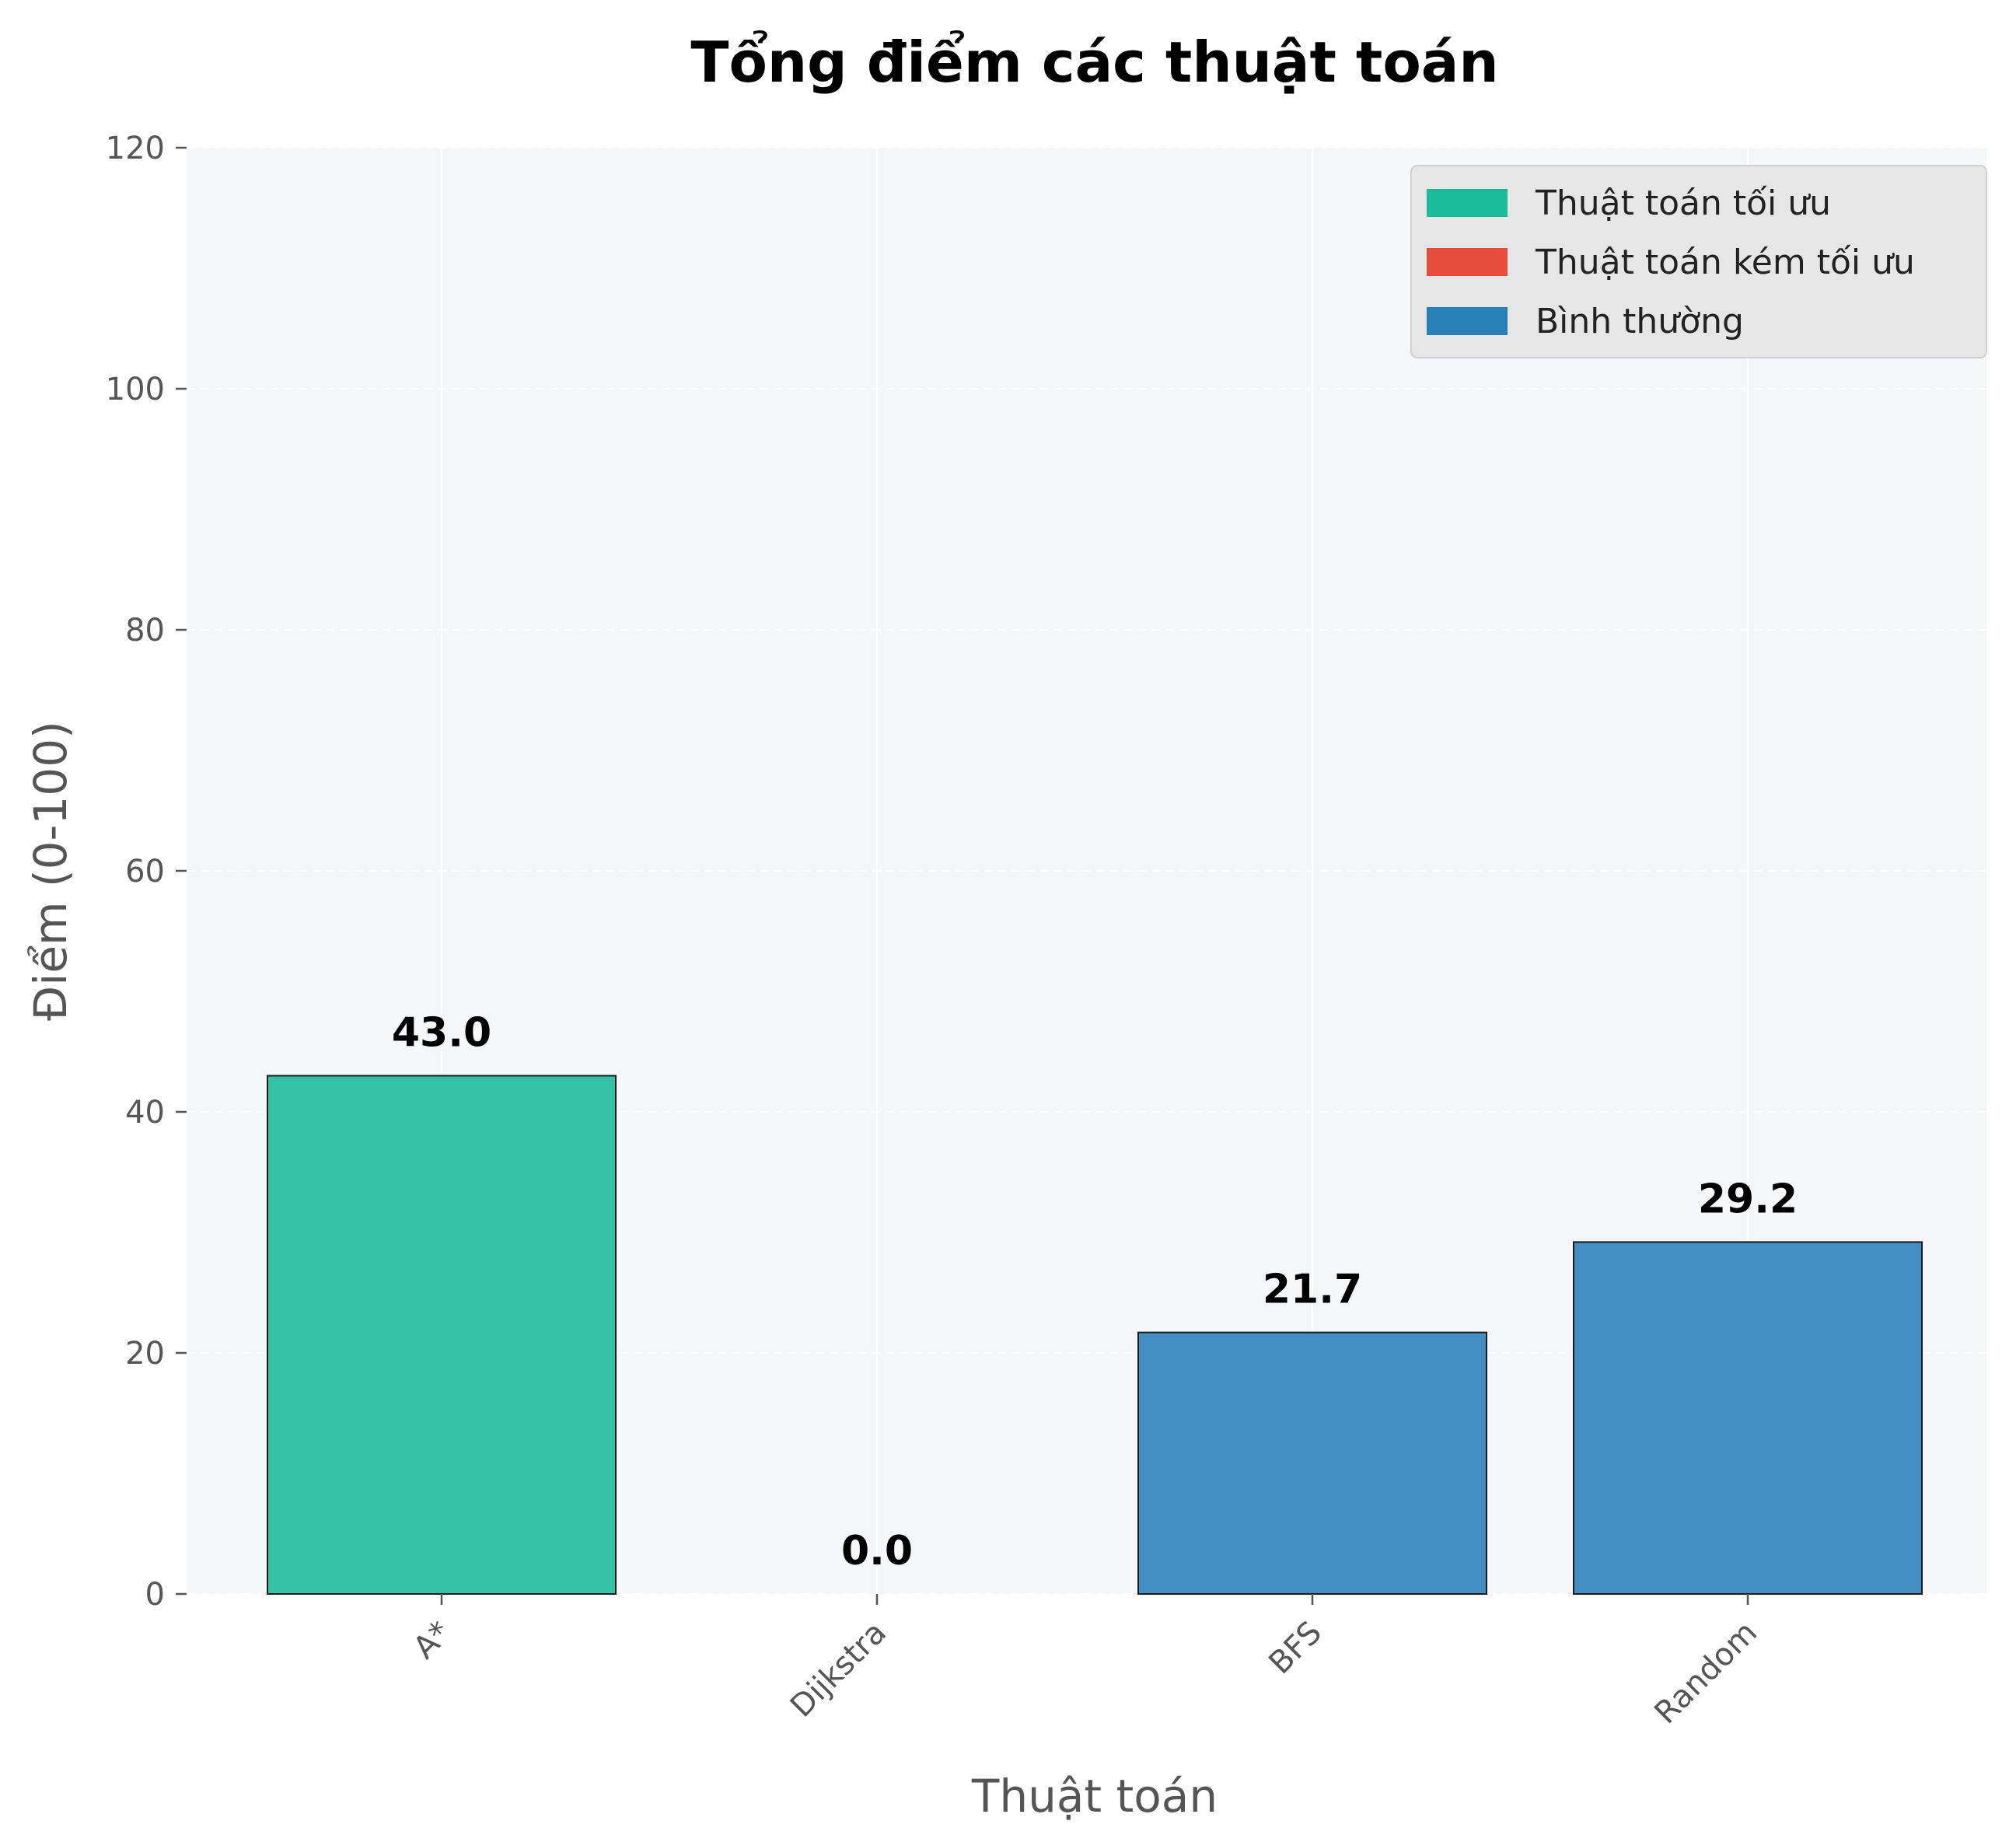 This screenshot has width=2016, height=1835. What do you see at coordinates (1705, 1673) in the screenshot?
I see `x-tick-label: Random` at bounding box center [1705, 1673].